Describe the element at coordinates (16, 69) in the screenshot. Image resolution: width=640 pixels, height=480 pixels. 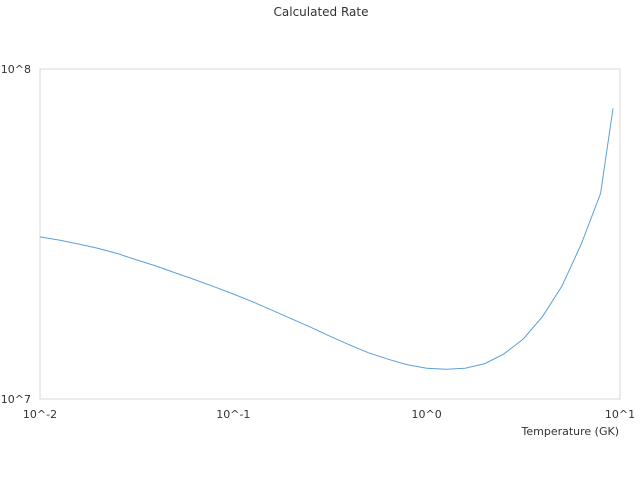
I see `y-tick-label: 10^8` at that location.